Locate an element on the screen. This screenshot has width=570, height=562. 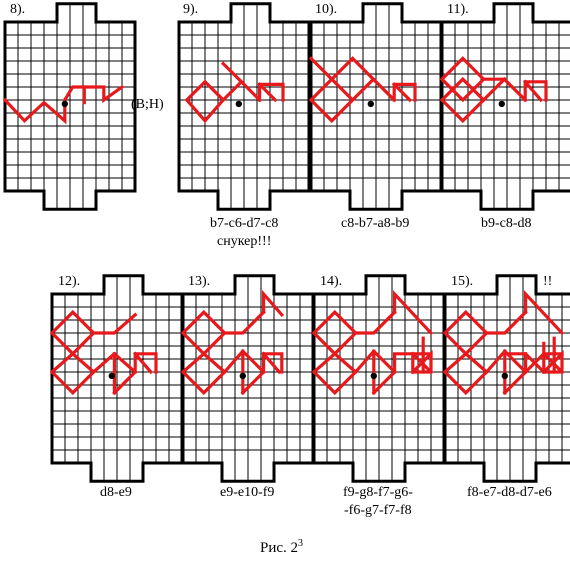
move-caption: b9-c8-d8 is located at coordinates (506, 223).